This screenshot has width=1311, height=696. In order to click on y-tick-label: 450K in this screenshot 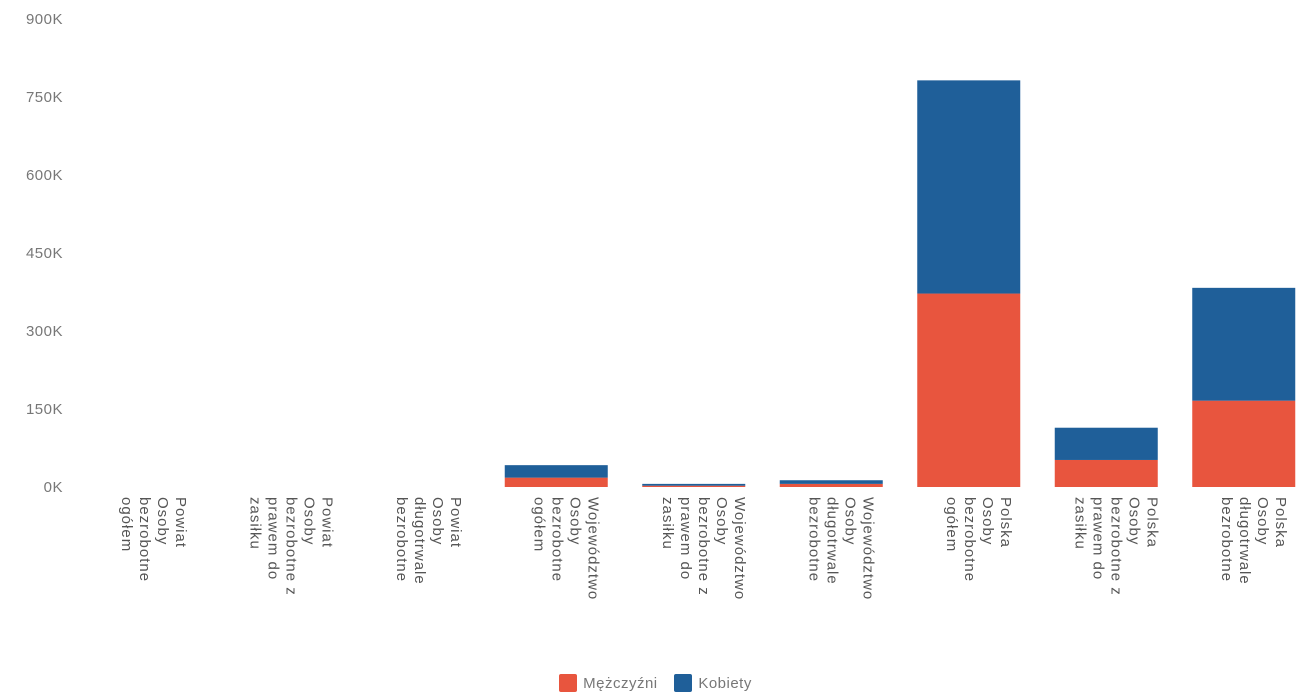, I will do `click(44, 253)`.